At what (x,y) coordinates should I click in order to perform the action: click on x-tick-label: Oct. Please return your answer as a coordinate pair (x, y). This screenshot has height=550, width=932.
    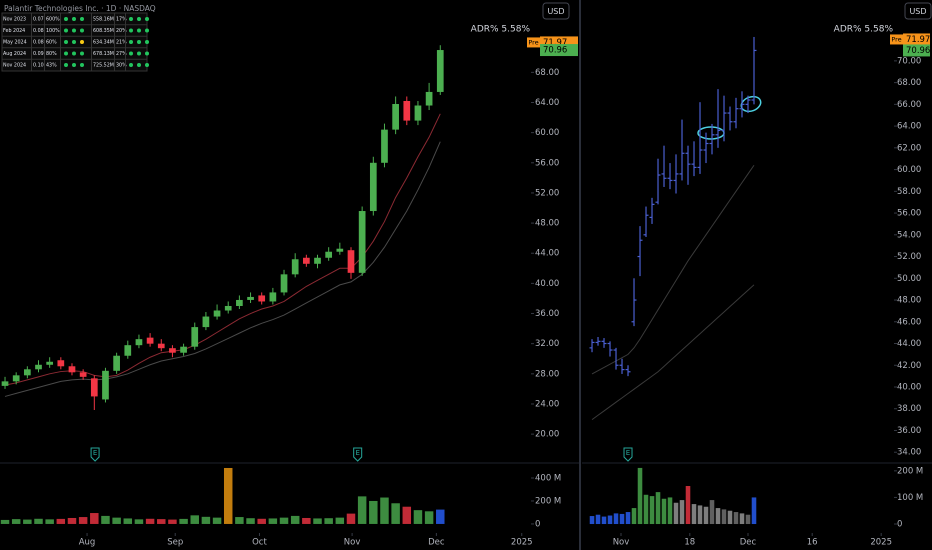
    Looking at the image, I should click on (259, 543).